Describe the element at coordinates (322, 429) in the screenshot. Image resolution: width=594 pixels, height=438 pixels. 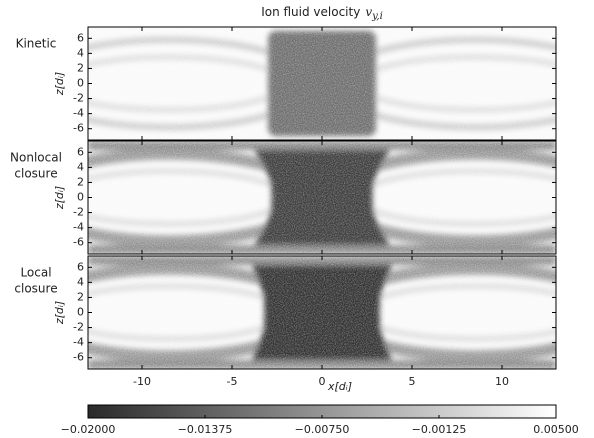
I see `colorbar-tick-label: −0.00750` at that location.